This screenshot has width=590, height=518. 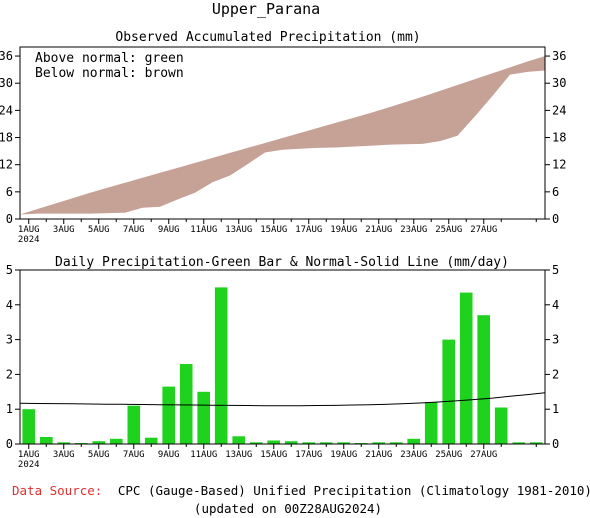 I want to click on accum-ylabel-left: 36, so click(x=6, y=56).